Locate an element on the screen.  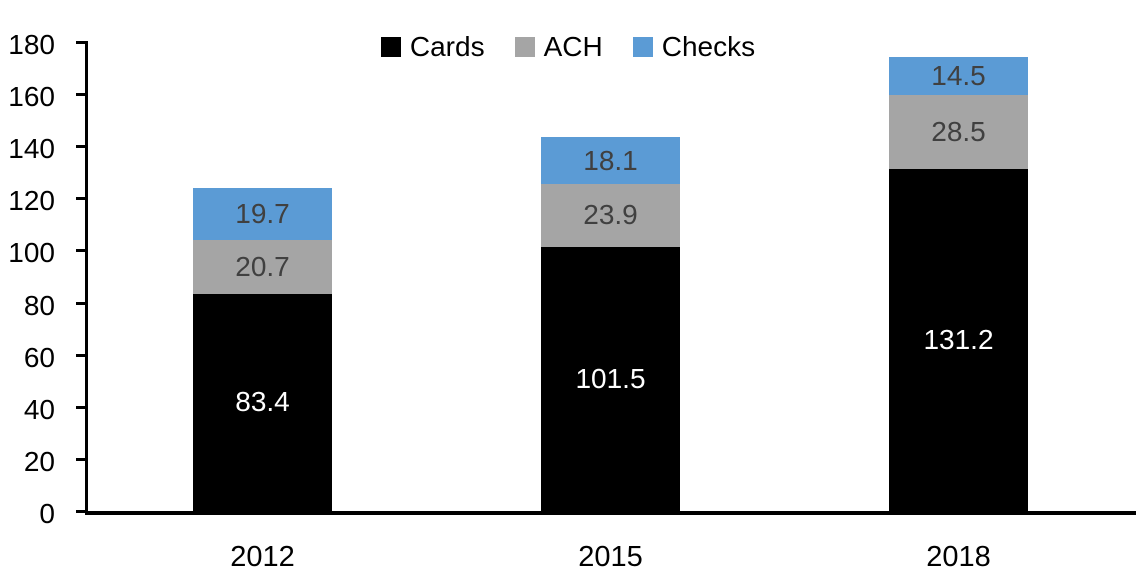
legend-swatch-cards is located at coordinates (390, 47).